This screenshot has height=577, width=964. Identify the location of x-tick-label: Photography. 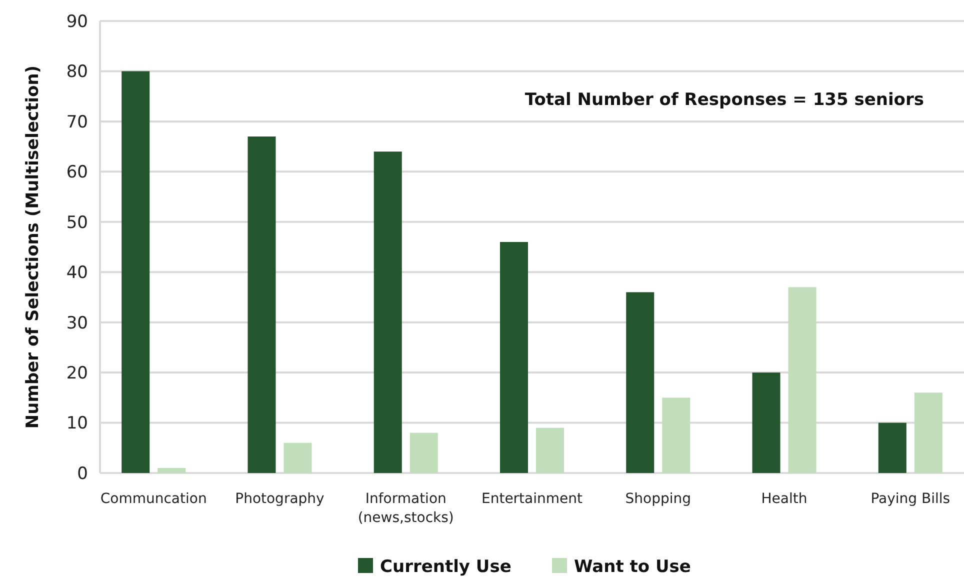
(279, 499).